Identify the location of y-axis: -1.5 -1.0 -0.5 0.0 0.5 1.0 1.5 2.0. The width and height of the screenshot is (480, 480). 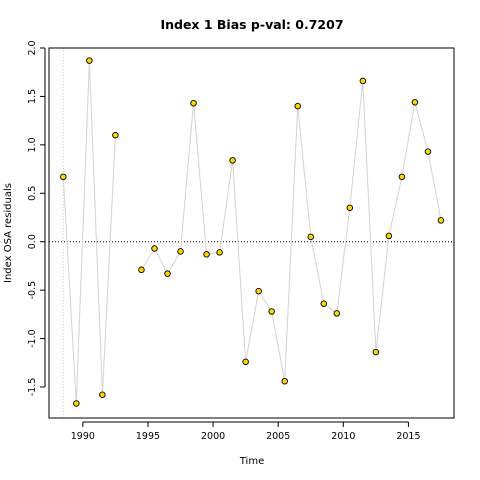
(36, 218).